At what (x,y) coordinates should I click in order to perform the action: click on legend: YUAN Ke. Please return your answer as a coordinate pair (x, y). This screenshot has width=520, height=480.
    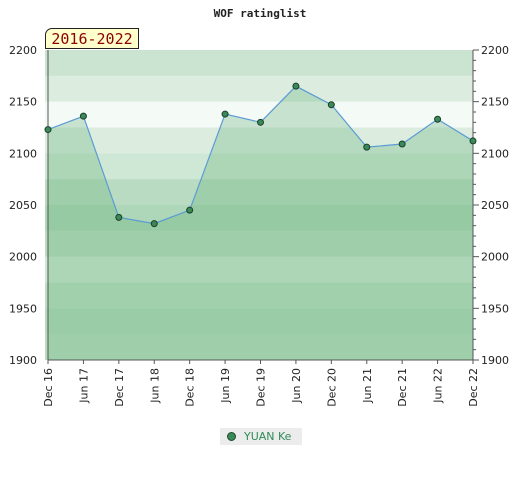
    Looking at the image, I should click on (261, 436).